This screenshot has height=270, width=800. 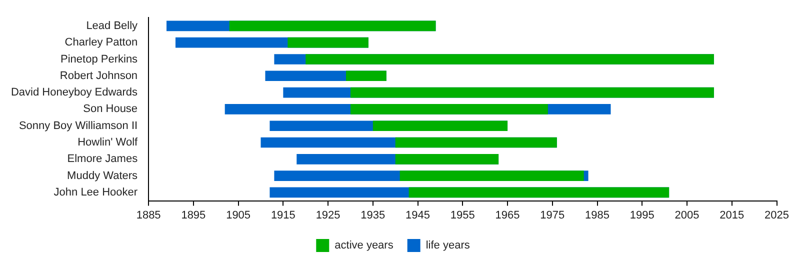 What do you see at coordinates (448, 246) in the screenshot?
I see `legend-label: life years` at bounding box center [448, 246].